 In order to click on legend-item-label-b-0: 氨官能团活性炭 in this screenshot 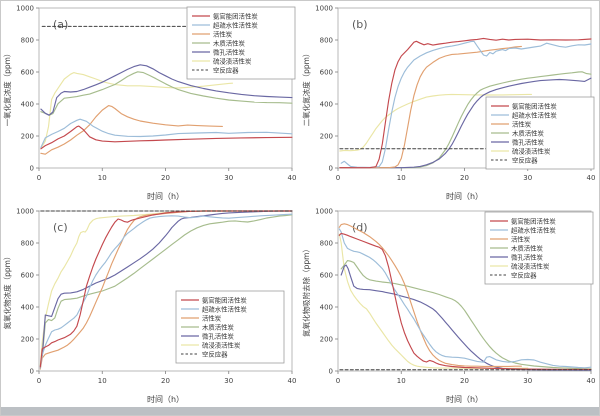, I will do `click(534, 105)`.